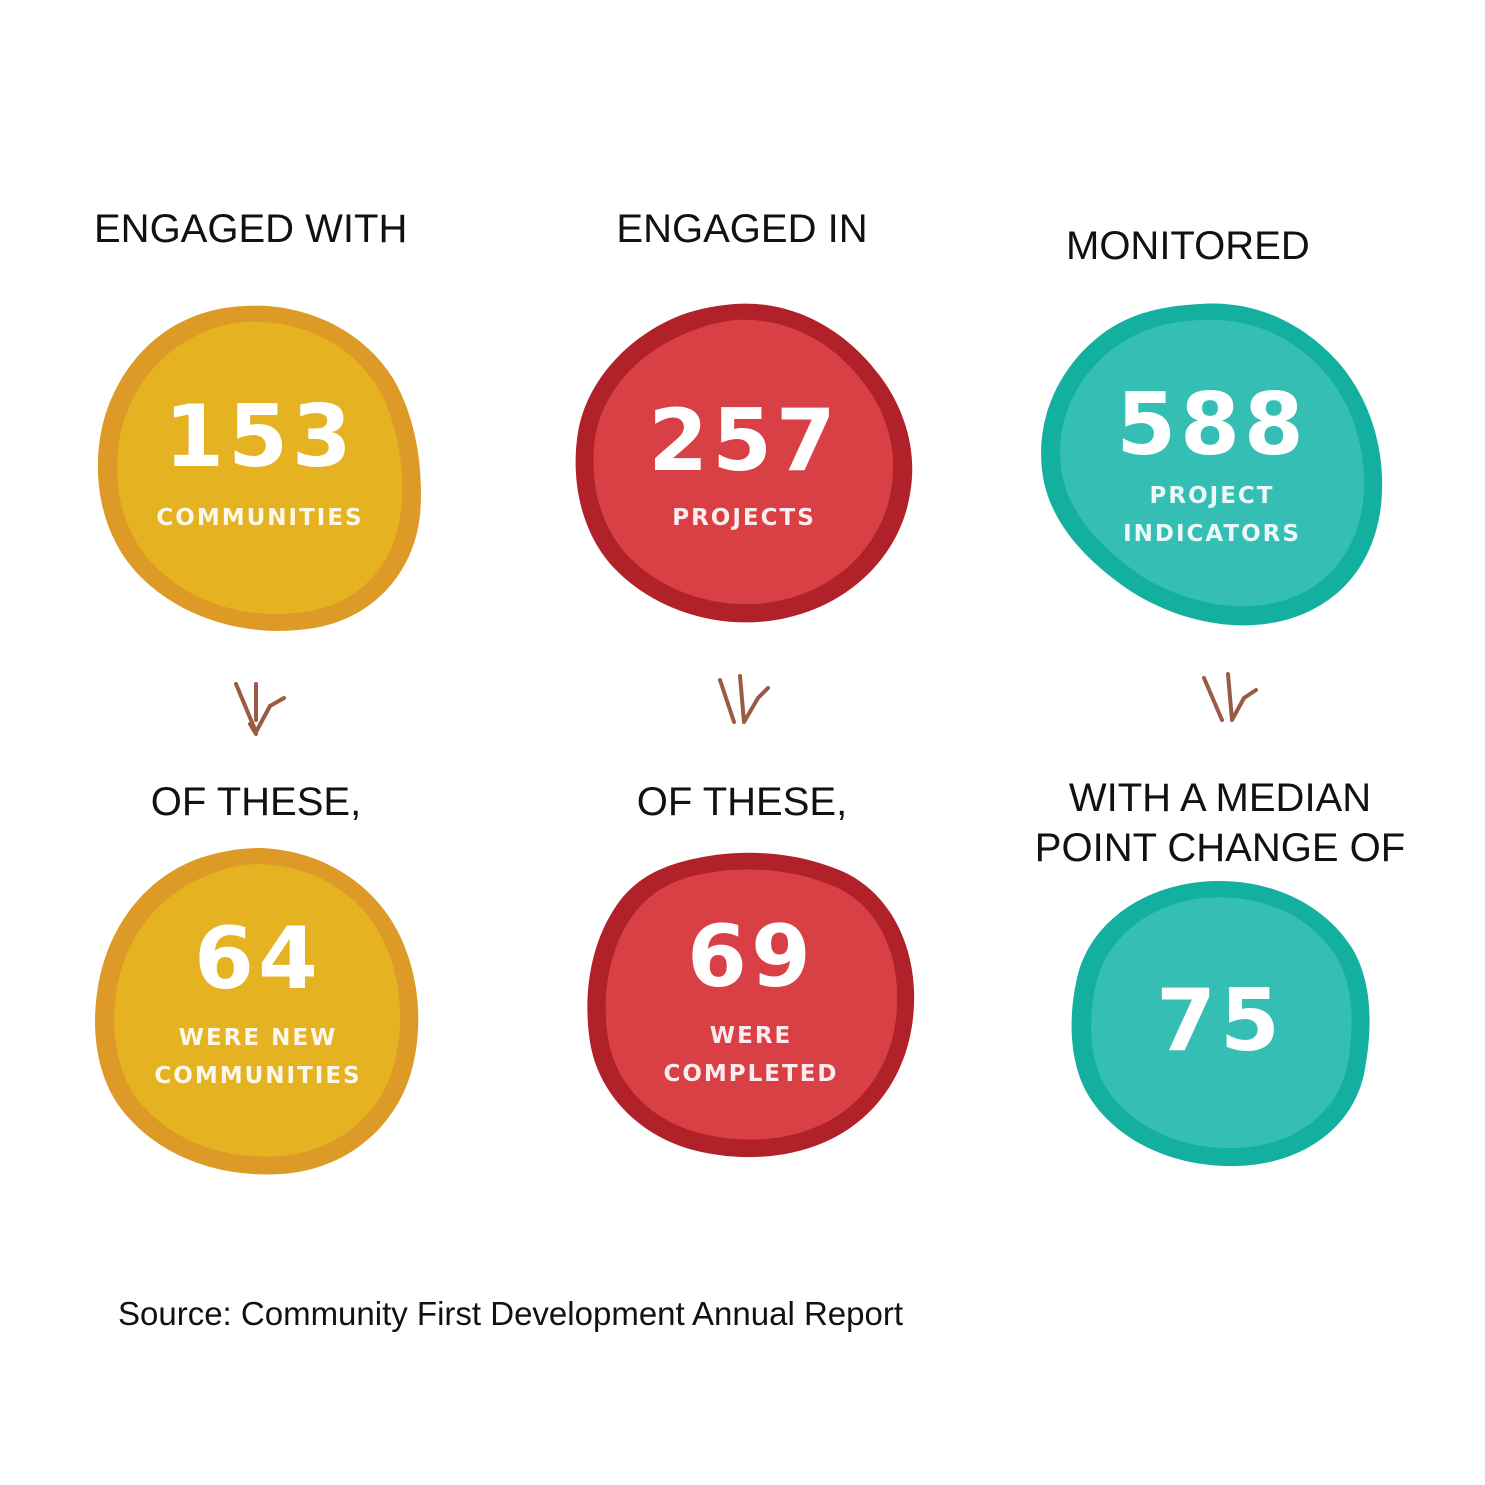 This screenshot has height=1485, width=1485. What do you see at coordinates (258, 1038) in the screenshot?
I see `new-communities-label-line1: WERE NEW` at bounding box center [258, 1038].